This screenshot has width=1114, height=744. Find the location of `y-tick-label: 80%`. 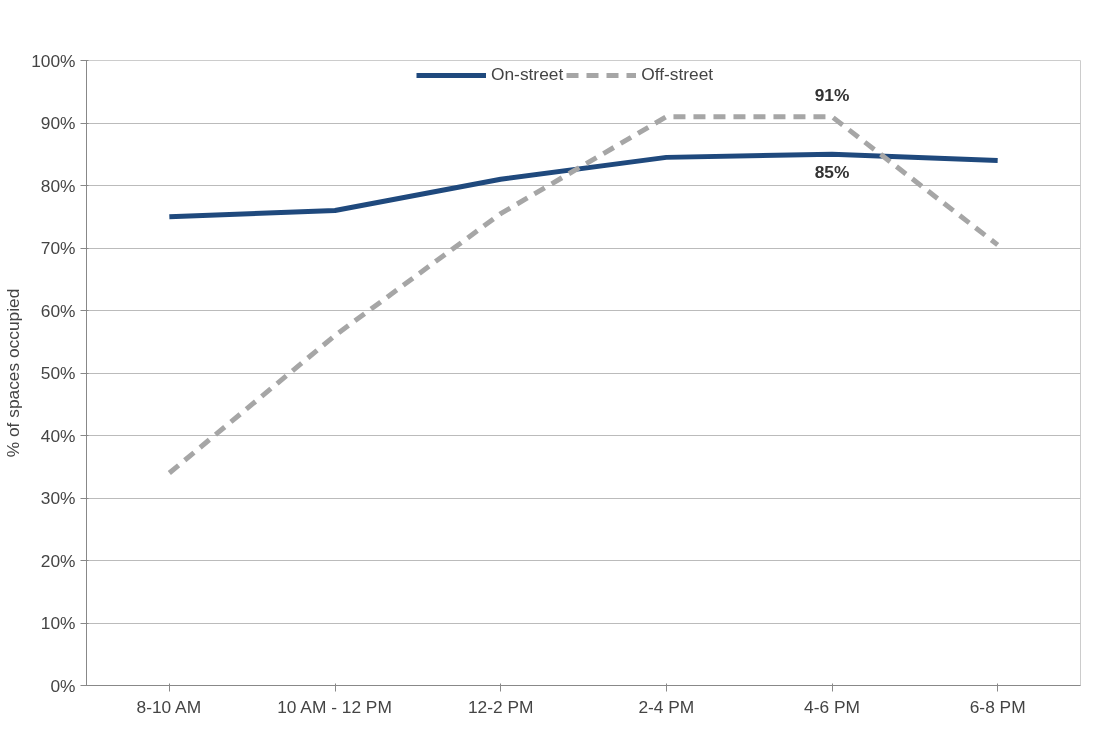

y-tick-label: 80% is located at coordinates (58, 185).